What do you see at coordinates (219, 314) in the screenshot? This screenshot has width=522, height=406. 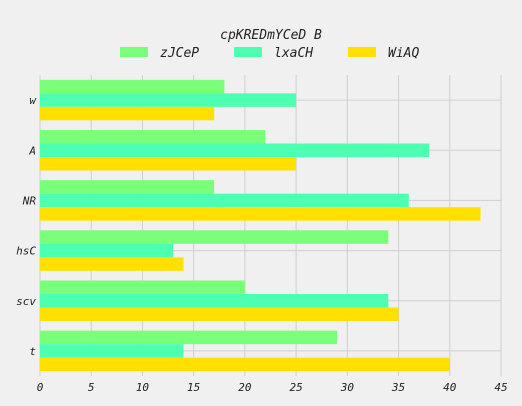 I see `bar-WiAQ-scv` at bounding box center [219, 314].